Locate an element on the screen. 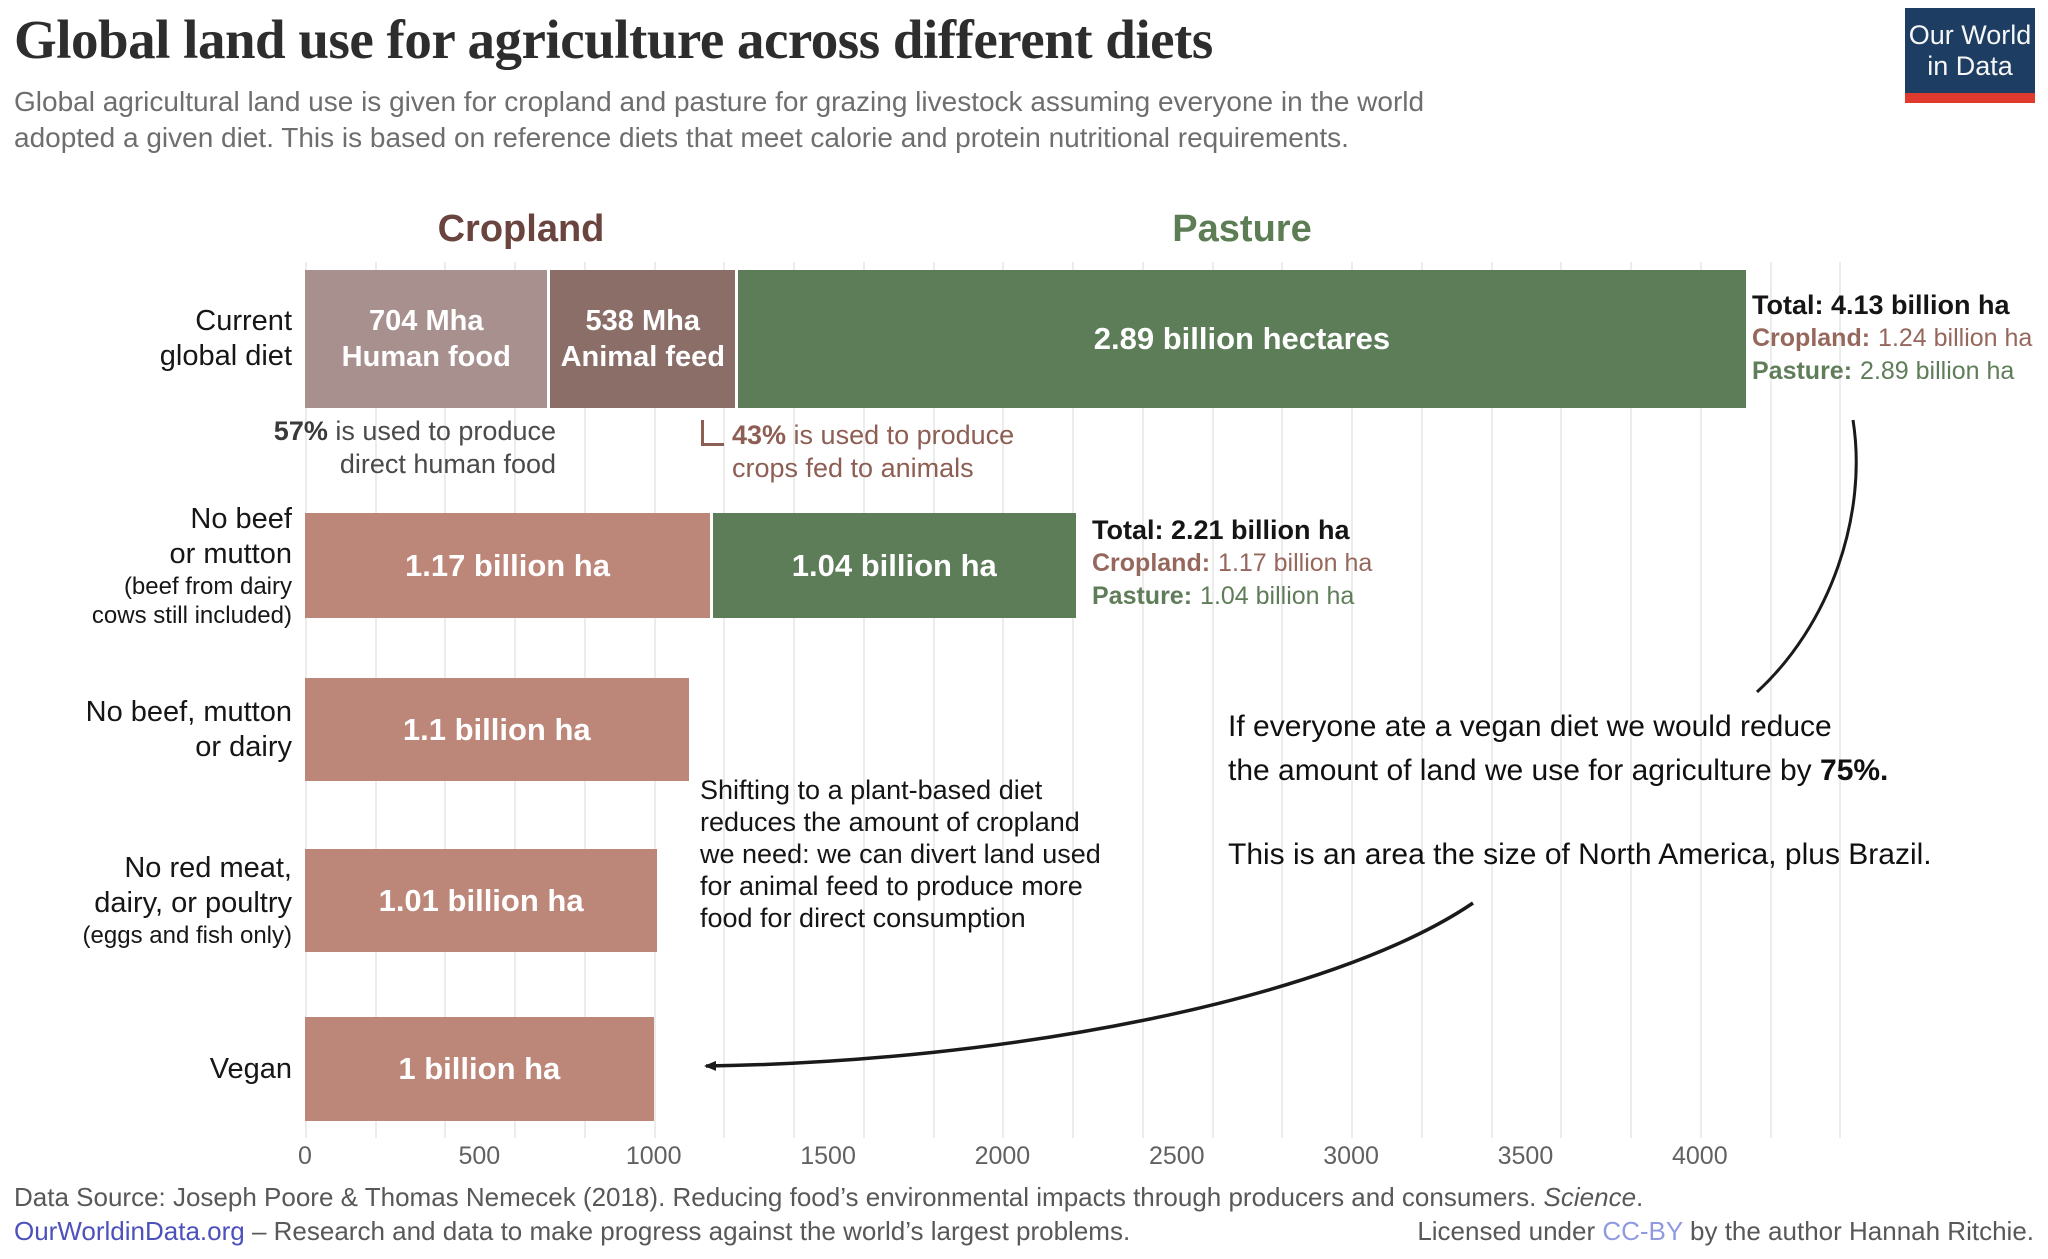 Image resolution: width=2048 pixels, height=1259 pixels. totals-cropland: Cropland: 1.24 billion ha is located at coordinates (1892, 338).